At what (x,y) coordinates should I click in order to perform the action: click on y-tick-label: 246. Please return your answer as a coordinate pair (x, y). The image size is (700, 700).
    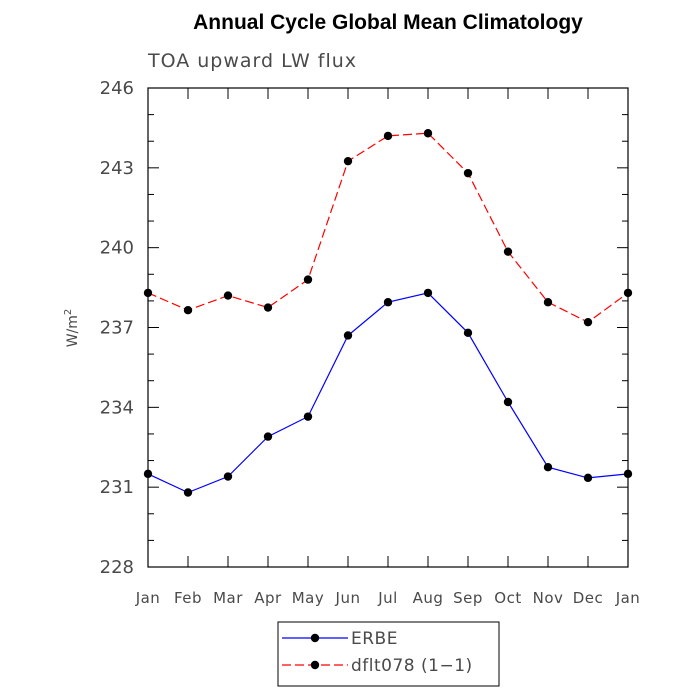
    Looking at the image, I should click on (117, 88).